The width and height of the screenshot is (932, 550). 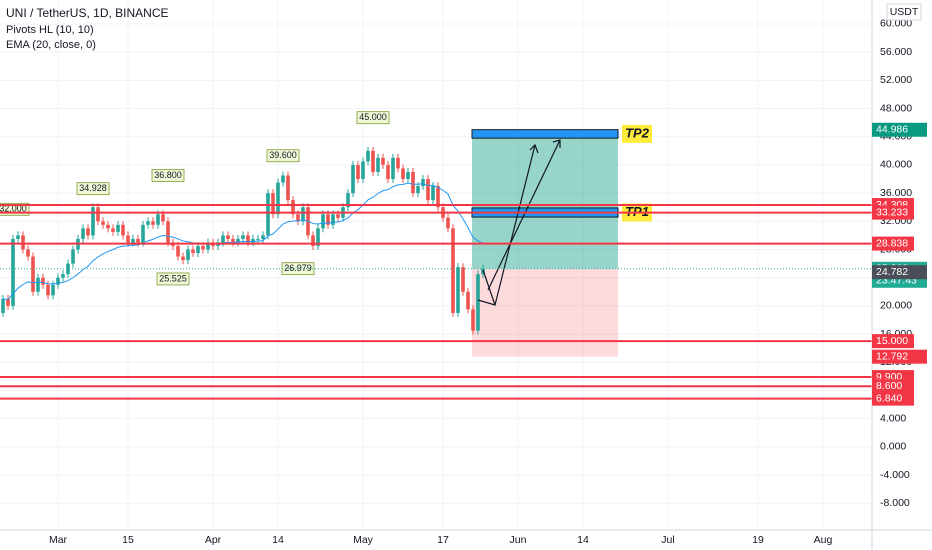 What do you see at coordinates (545, 312) in the screenshot?
I see `stop-zone` at bounding box center [545, 312].